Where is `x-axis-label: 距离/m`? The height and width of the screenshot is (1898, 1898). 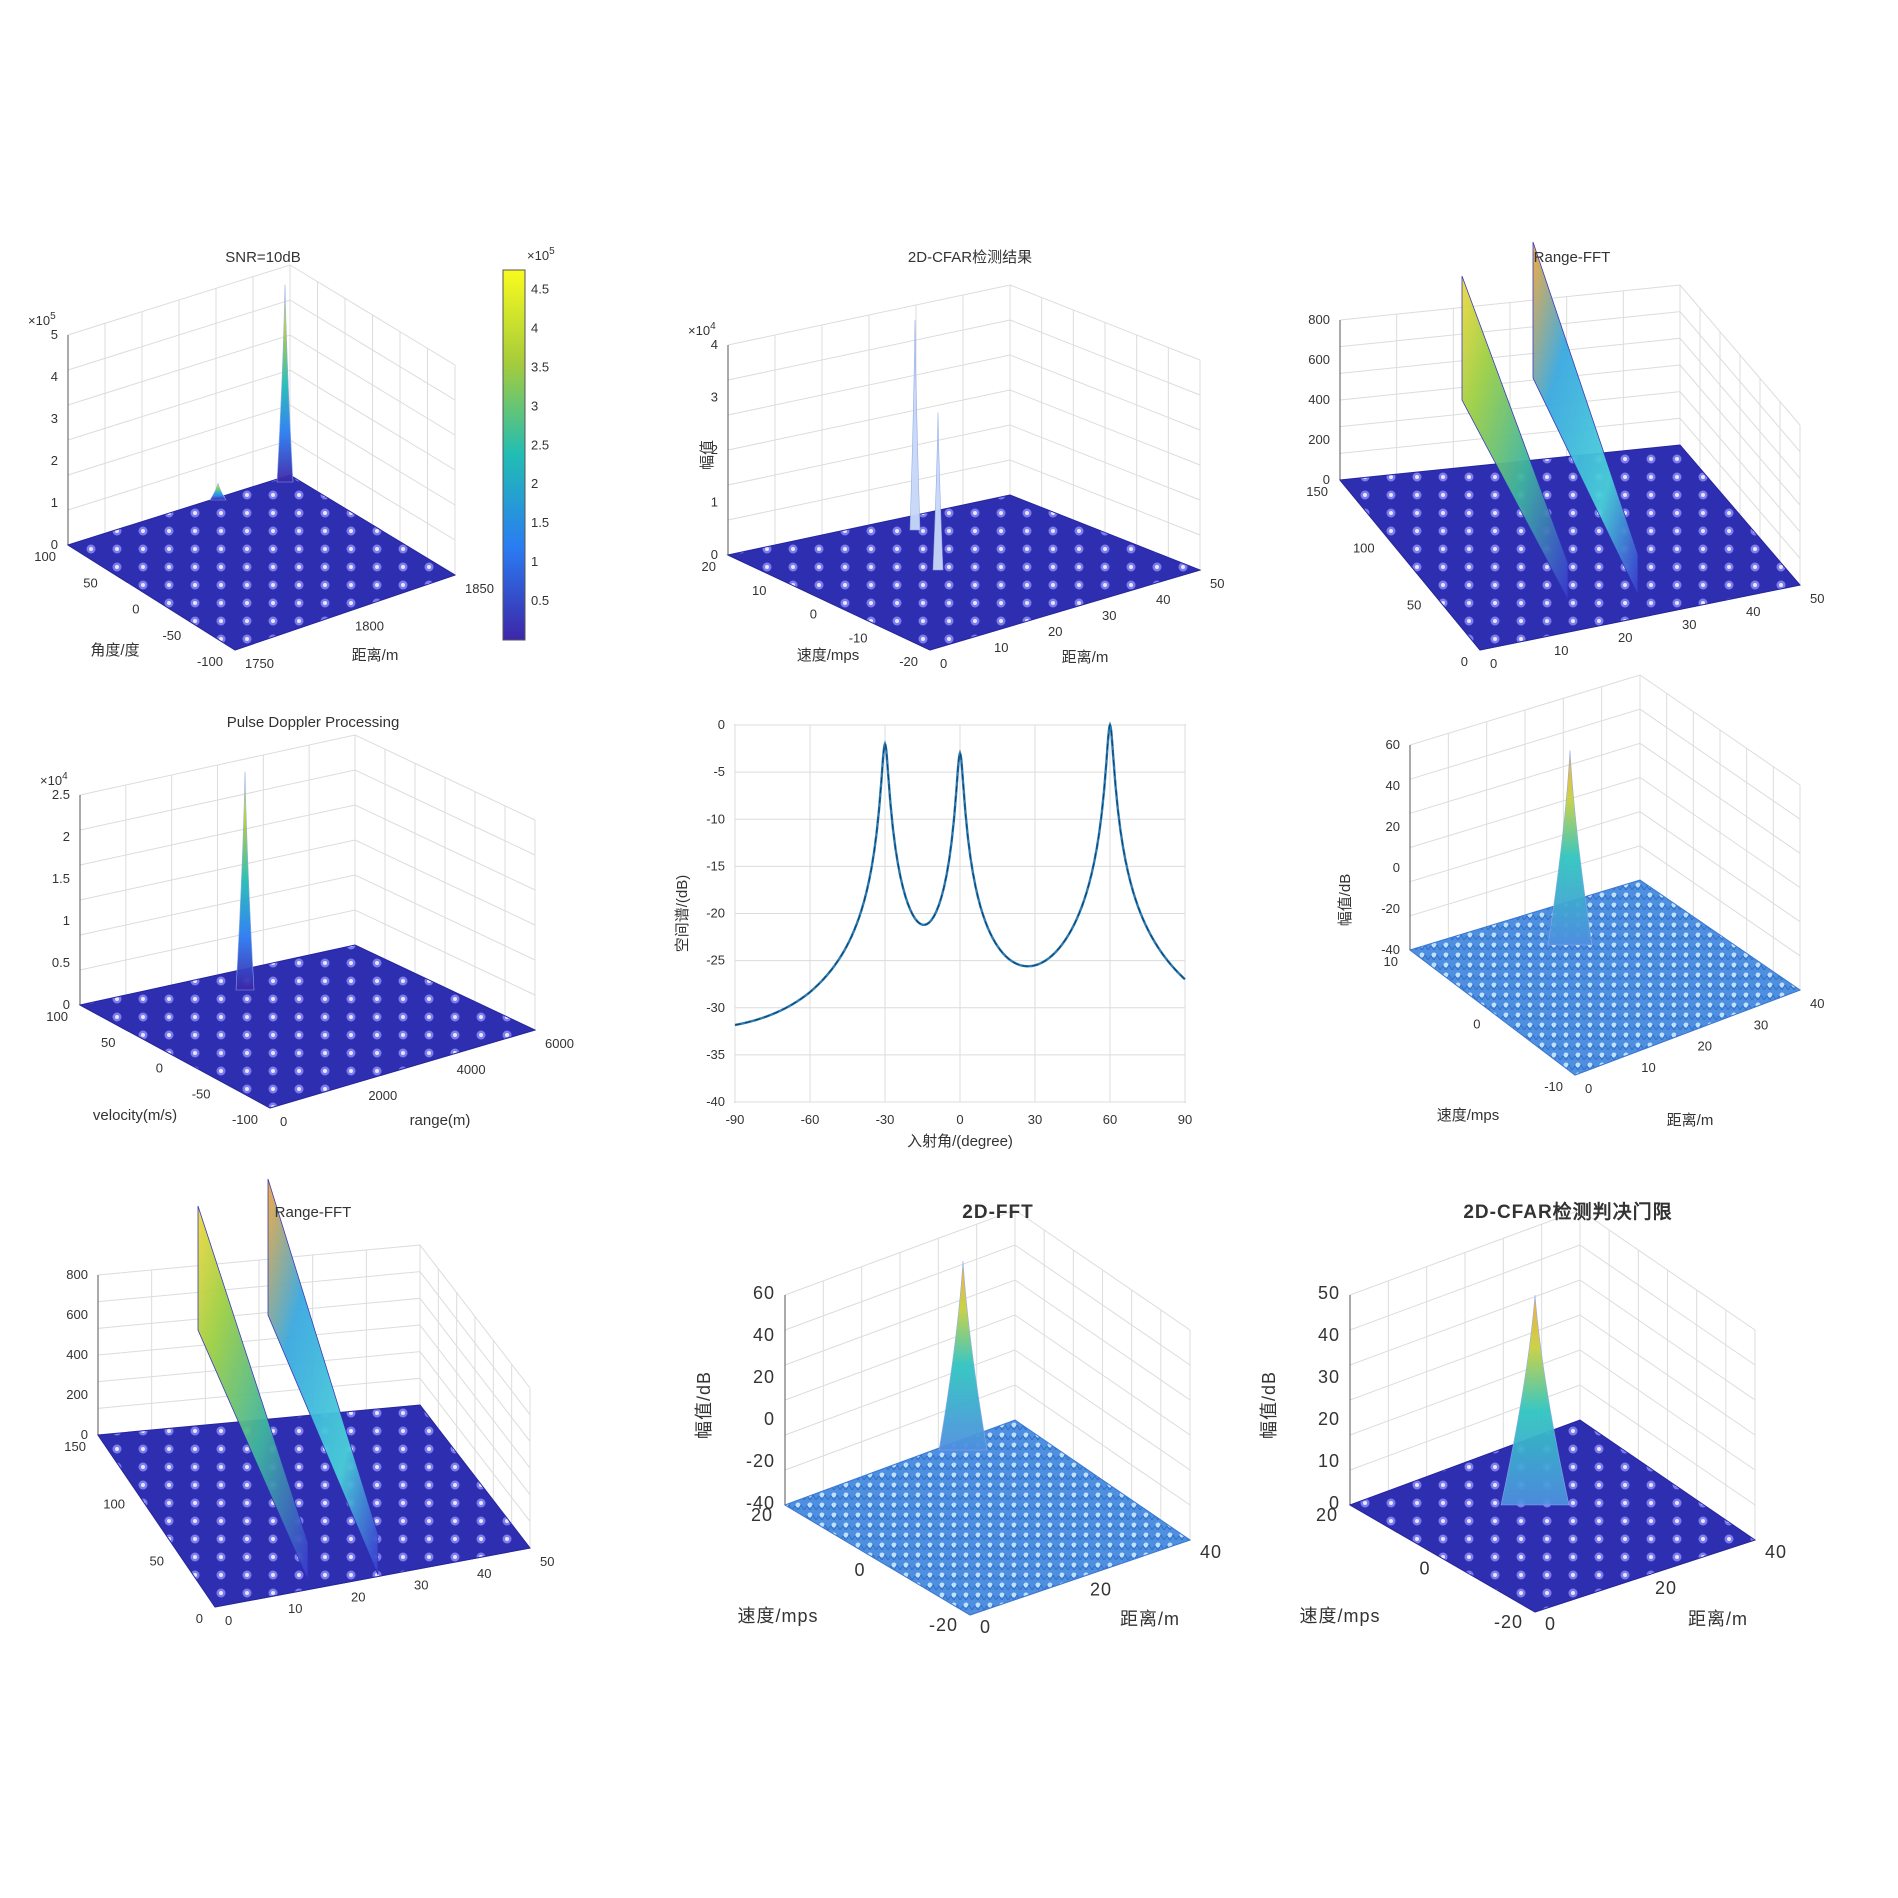
x-axis-label: 距离/m is located at coordinates (1085, 657).